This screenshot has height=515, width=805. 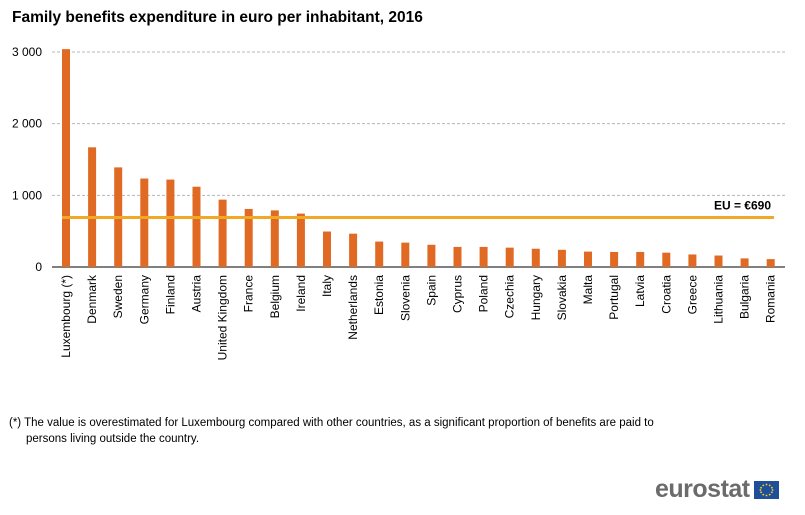 What do you see at coordinates (66, 316) in the screenshot?
I see `x-tick-label: Luxembourg (*)` at bounding box center [66, 316].